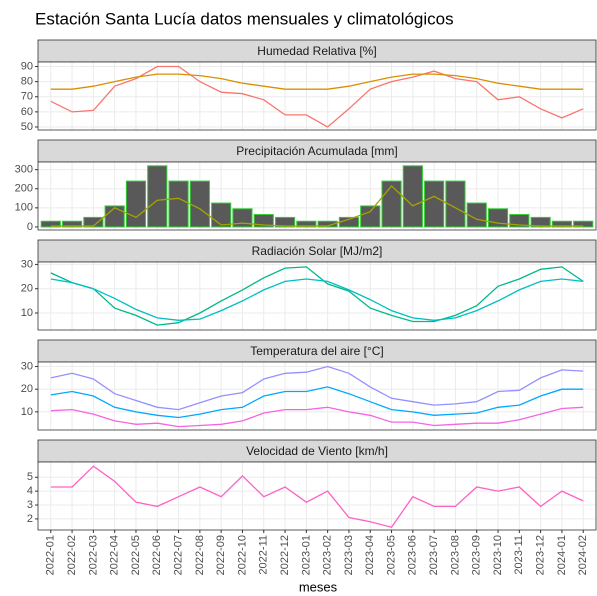 The width and height of the screenshot is (597, 596). I want to click on panel-title: Humedad Relativa [%], so click(316, 51).